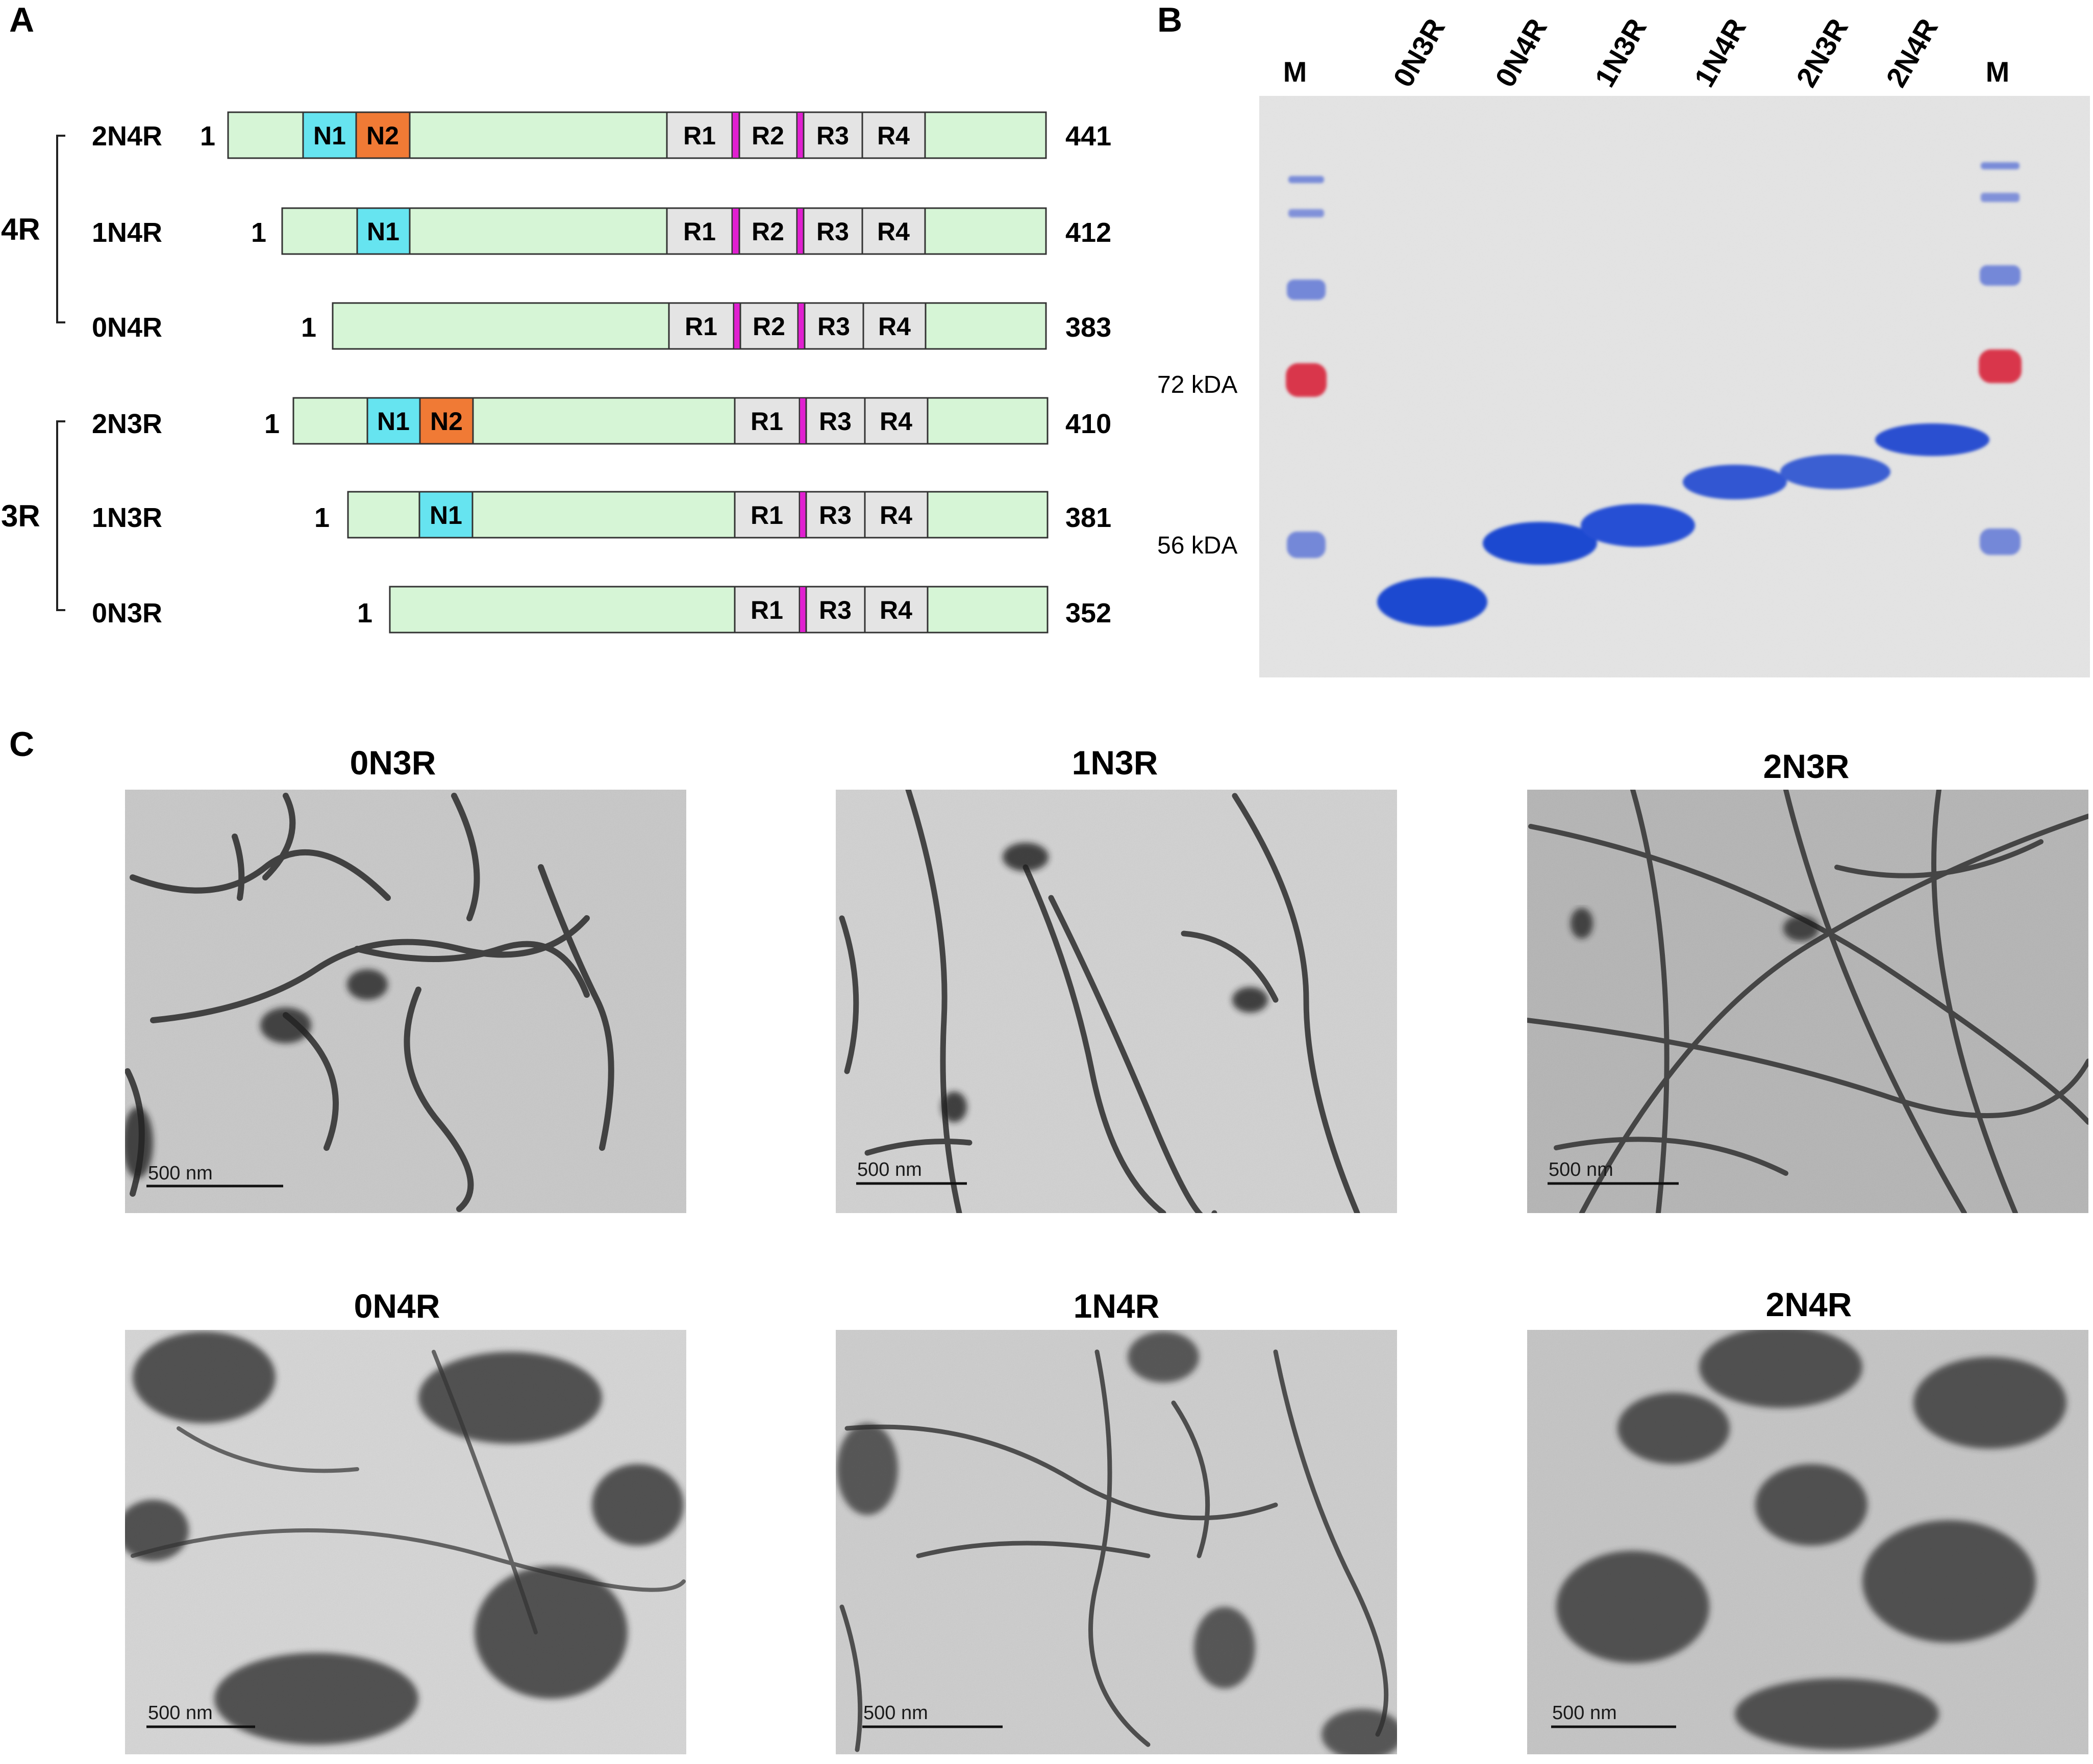 This screenshot has width=2093, height=1764. I want to click on band-0n4r, so click(1540, 543).